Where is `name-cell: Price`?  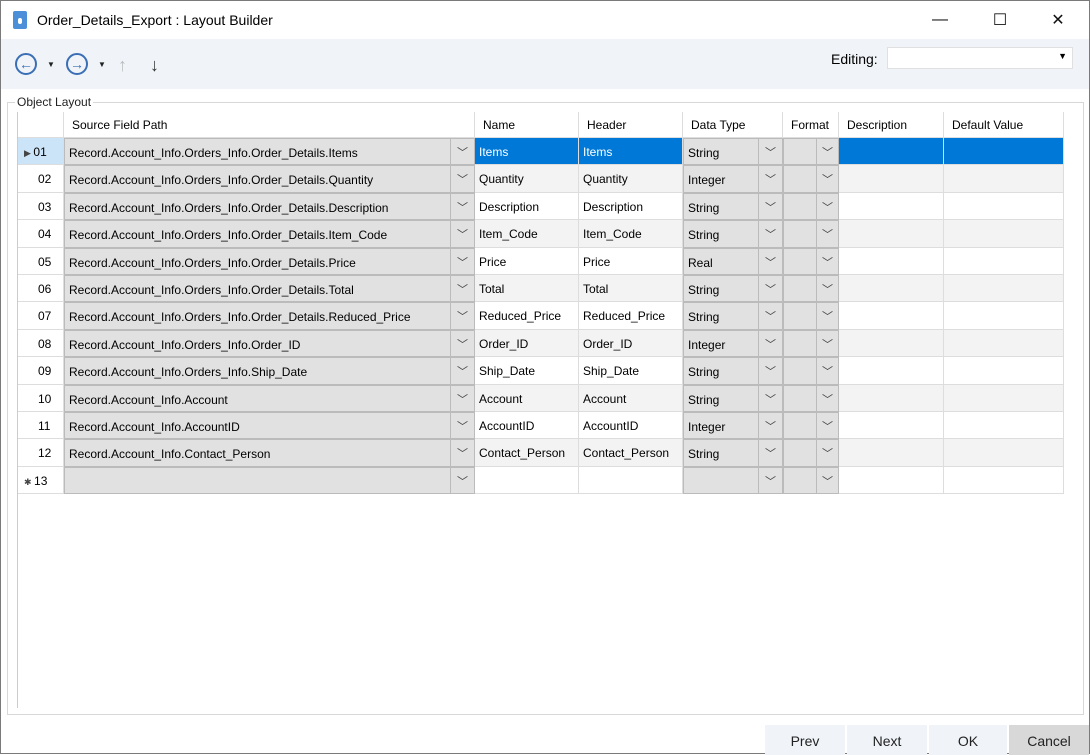 name-cell: Price is located at coordinates (527, 261).